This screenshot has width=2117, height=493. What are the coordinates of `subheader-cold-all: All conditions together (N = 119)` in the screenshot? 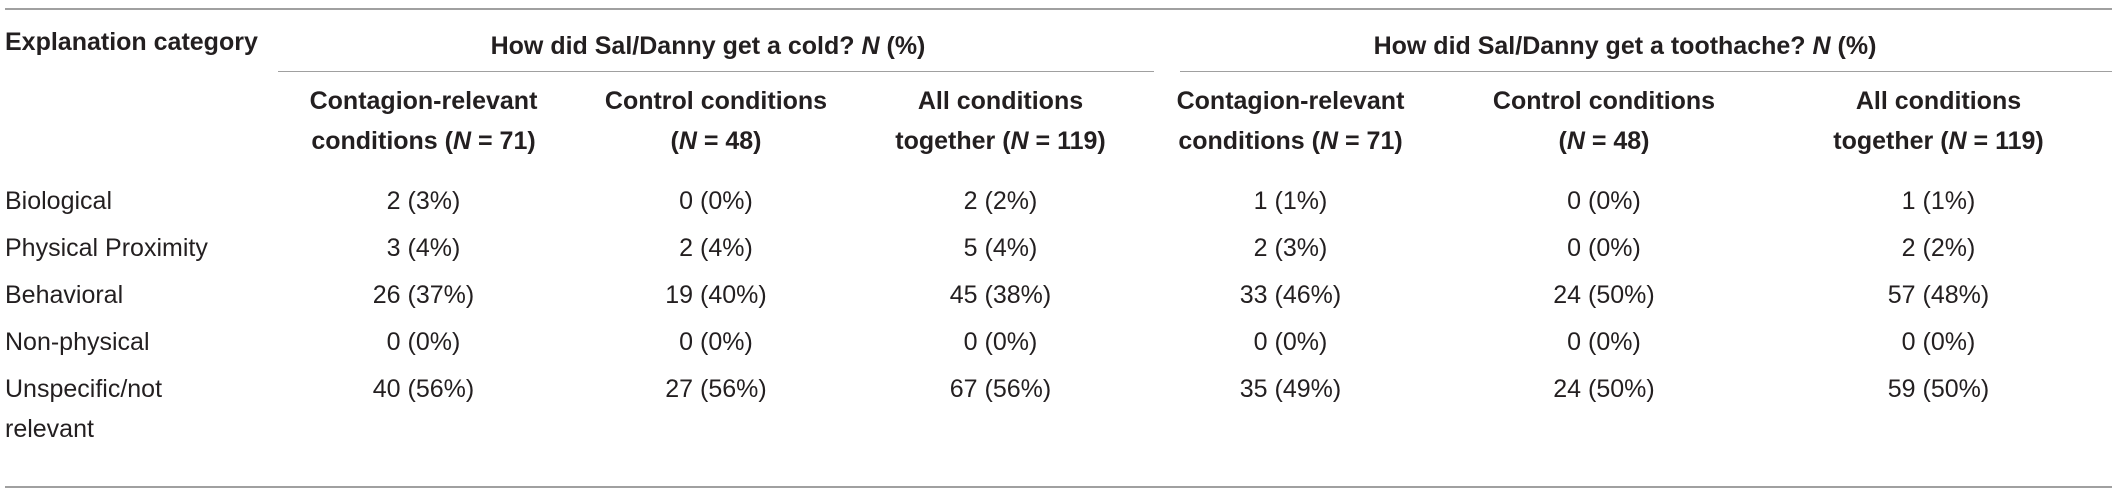 It's located at (1000, 127).